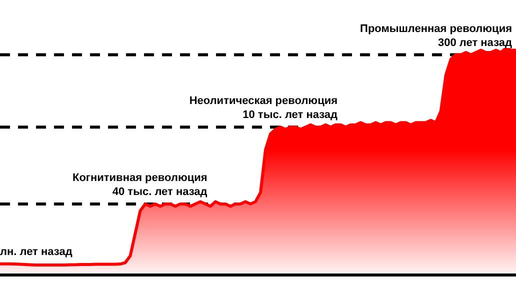  Describe the element at coordinates (140, 185) in the screenshot. I see `annotation: Когнитивная революция 40 тыс. лет назад` at that location.